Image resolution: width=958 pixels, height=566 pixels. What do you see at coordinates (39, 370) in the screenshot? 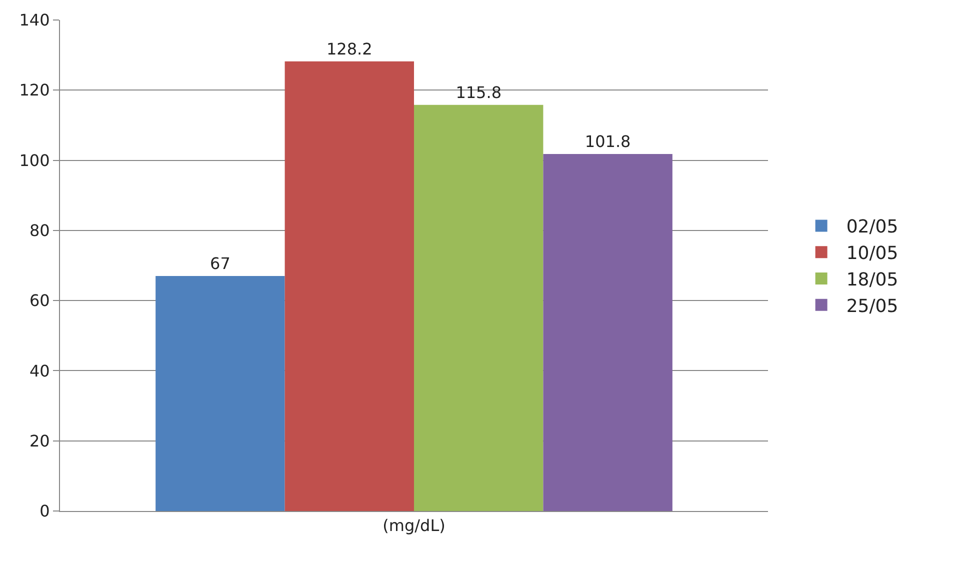
I see `y-tick-label: 40` at bounding box center [39, 370].